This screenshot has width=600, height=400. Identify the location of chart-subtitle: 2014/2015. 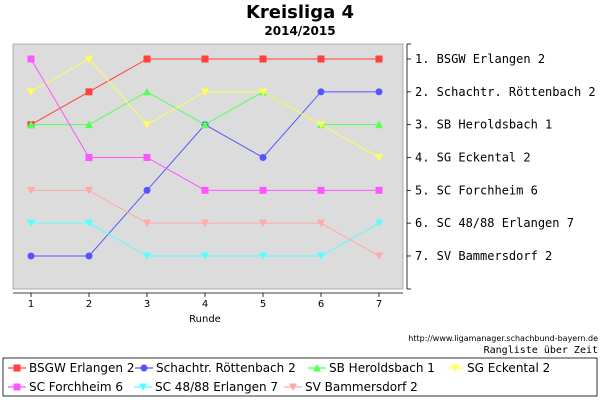
(299, 31).